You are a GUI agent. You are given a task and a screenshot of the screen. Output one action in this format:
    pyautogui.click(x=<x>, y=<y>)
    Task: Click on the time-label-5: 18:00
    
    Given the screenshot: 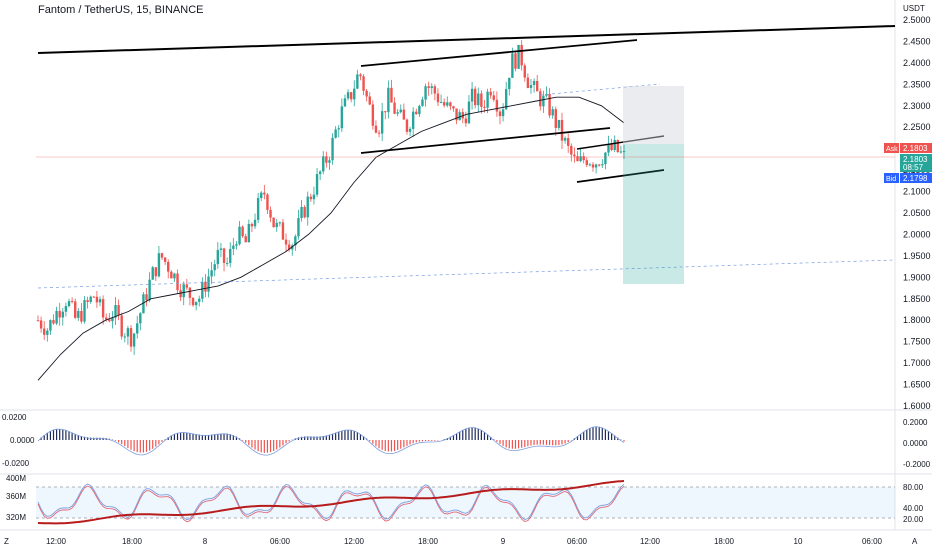 What is the action you would take?
    pyautogui.click(x=428, y=541)
    